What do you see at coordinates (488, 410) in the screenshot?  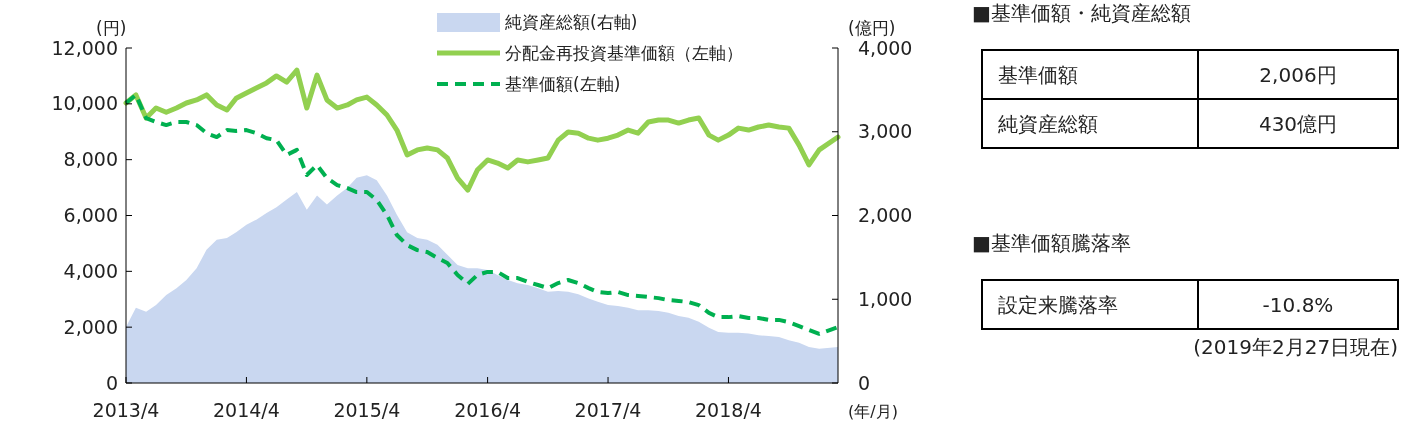 I see `x-tick-label: 2016/4` at bounding box center [488, 410].